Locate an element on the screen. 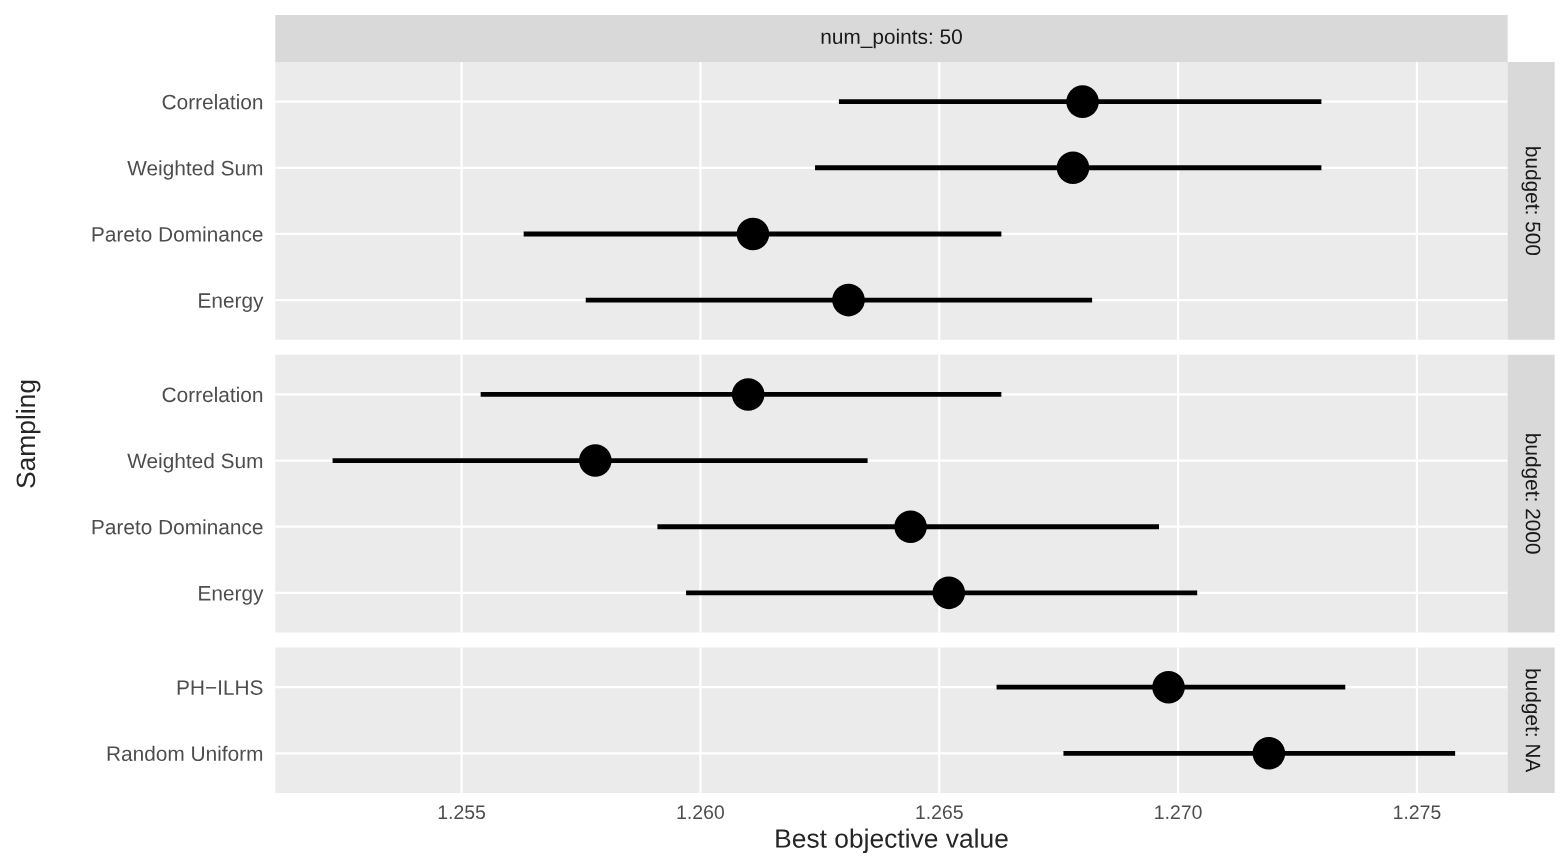  x-tick-label: 1.270 is located at coordinates (1178, 812).